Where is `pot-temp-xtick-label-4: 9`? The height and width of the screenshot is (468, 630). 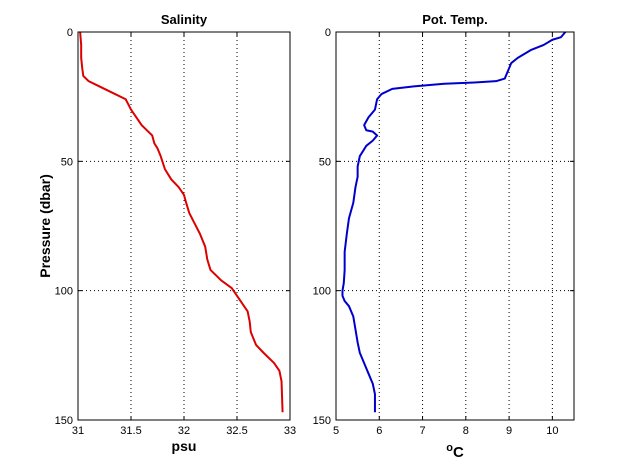 pot-temp-xtick-label-4: 9 is located at coordinates (509, 431).